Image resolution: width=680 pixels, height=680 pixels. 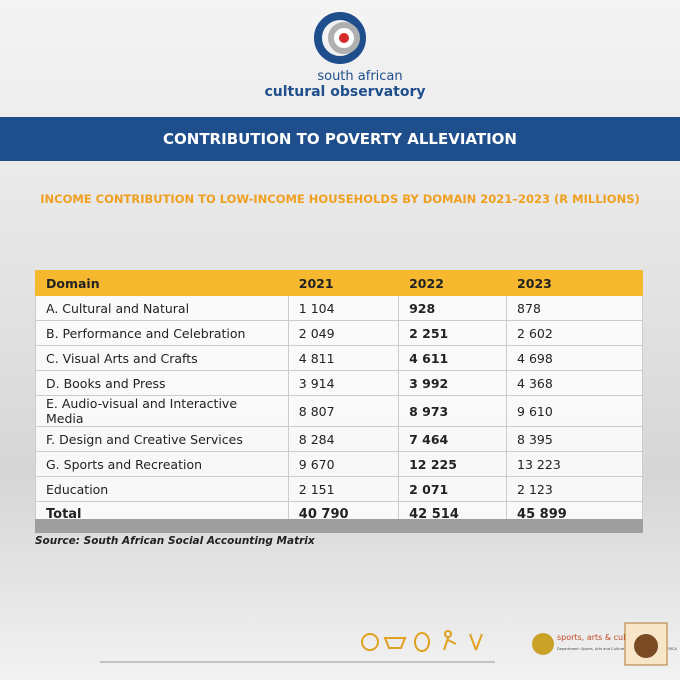 What do you see at coordinates (574, 358) in the screenshot?
I see `value-cell: 4 698` at bounding box center [574, 358].